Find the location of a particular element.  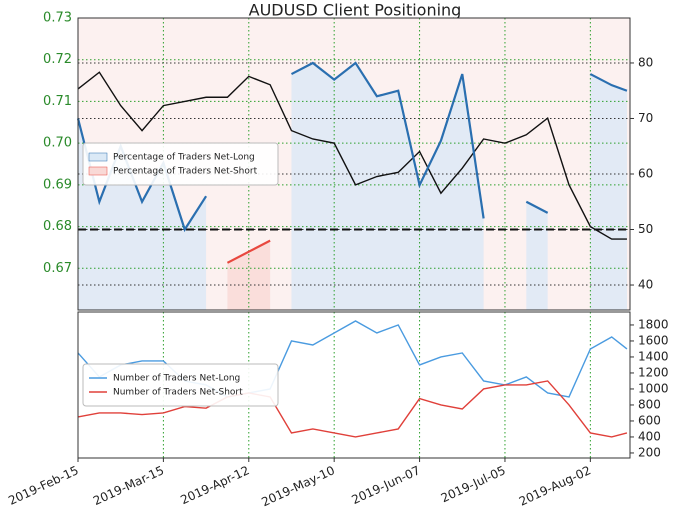

y2-tick-label: 400 is located at coordinates (649, 436).